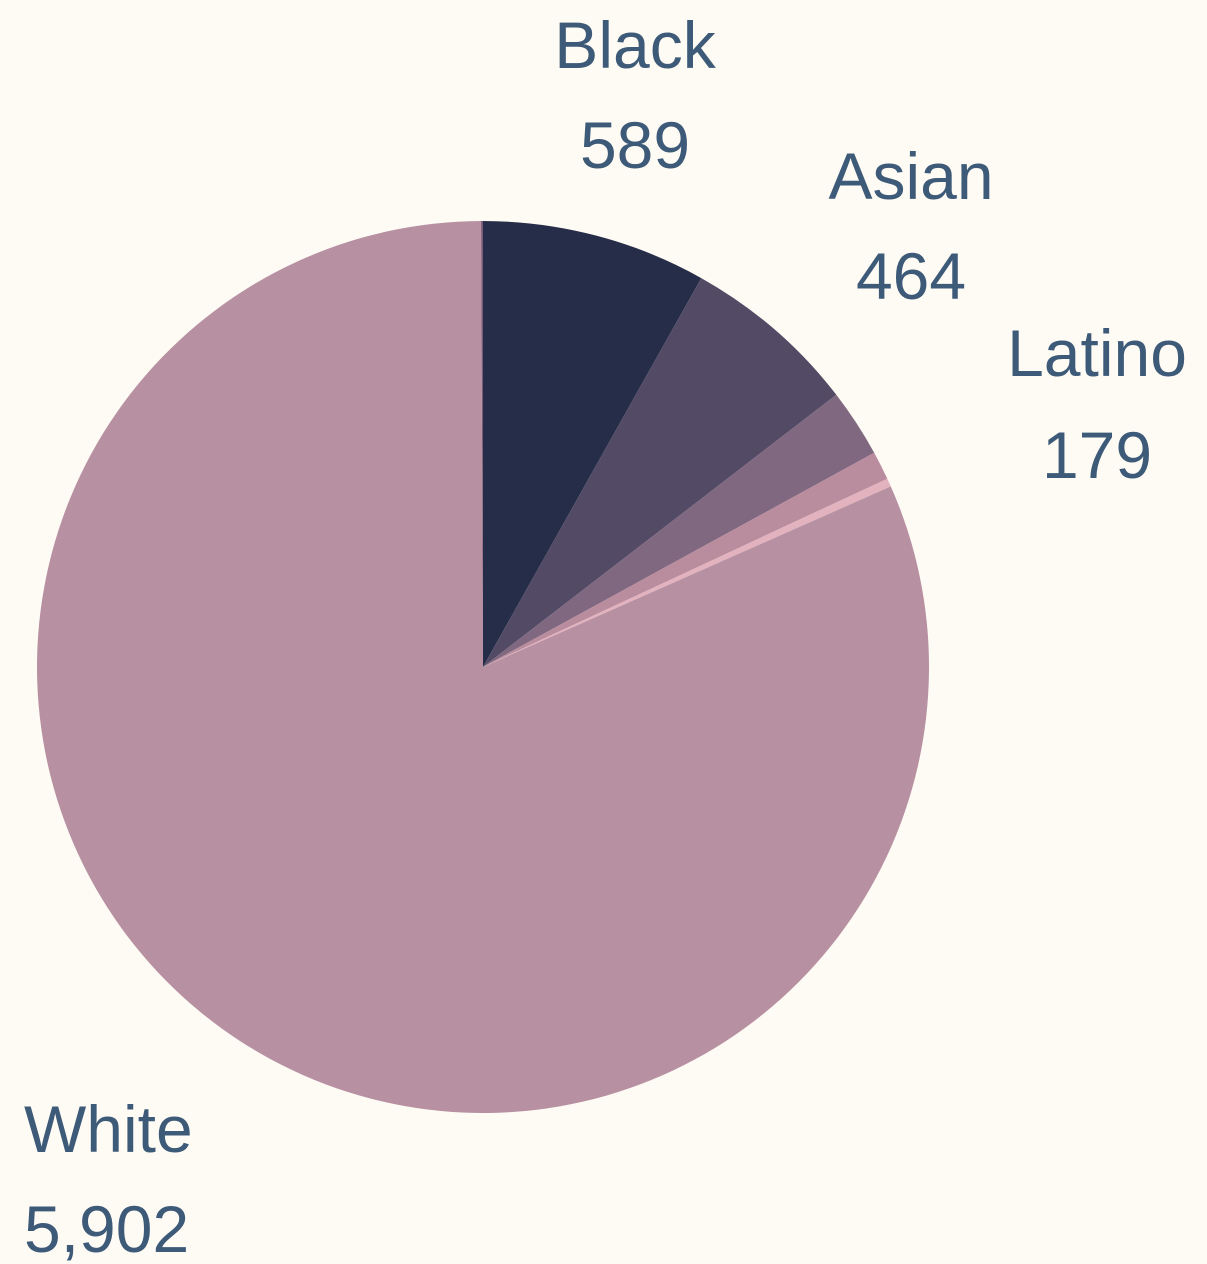  Describe the element at coordinates (635, 45) in the screenshot. I see `slice-label-black: Black` at that location.